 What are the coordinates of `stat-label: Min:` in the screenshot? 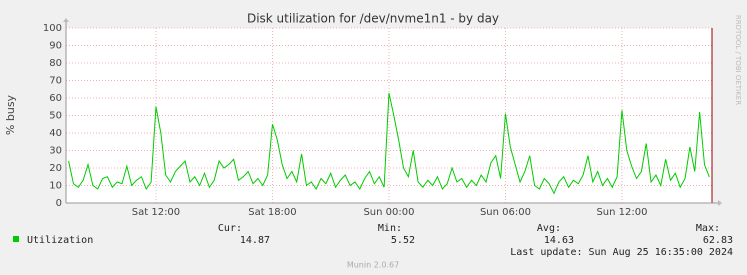 It's located at (390, 228).